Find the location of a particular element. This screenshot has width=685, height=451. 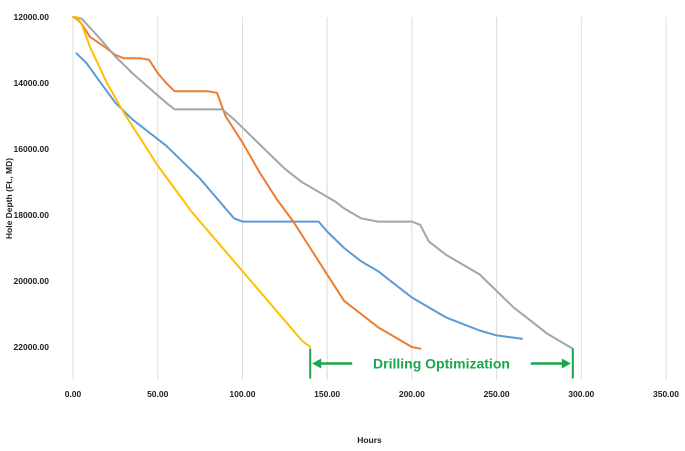

x-tick-label: 100.00 is located at coordinates (242, 394).